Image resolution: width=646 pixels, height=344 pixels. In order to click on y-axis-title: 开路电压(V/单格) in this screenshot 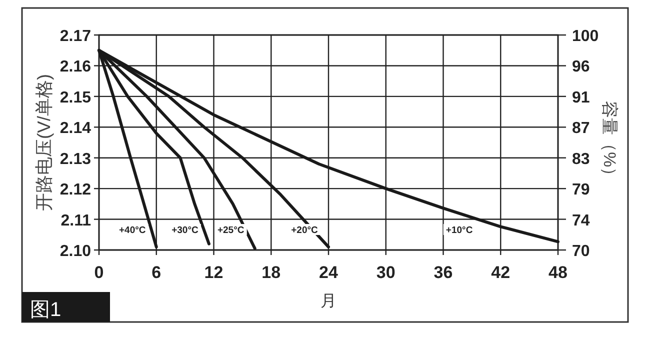, I will do `click(44, 142)`.